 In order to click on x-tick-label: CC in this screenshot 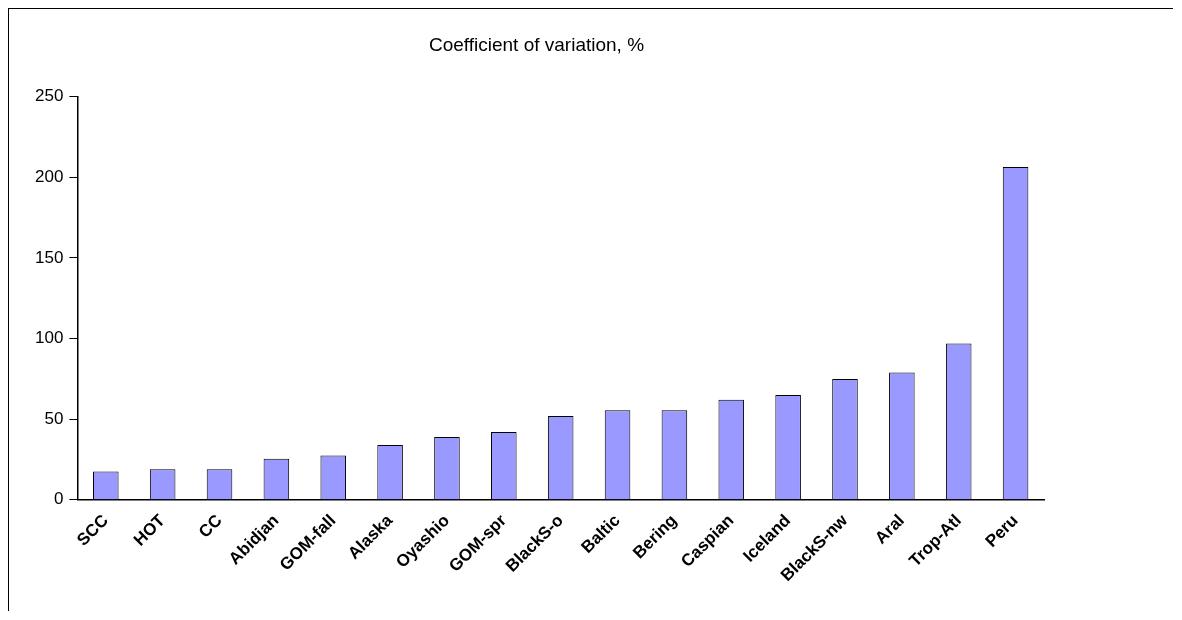, I will do `click(210, 526)`.